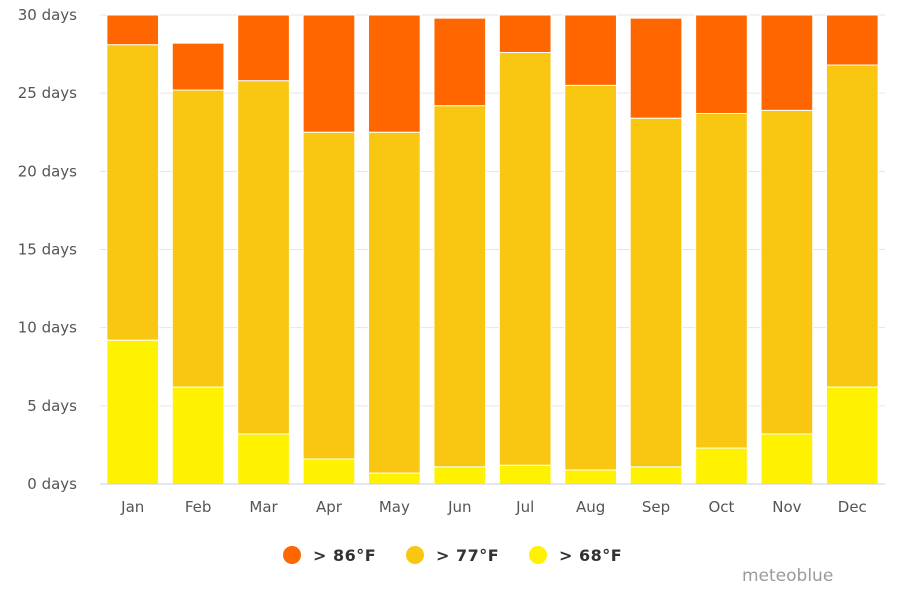 The height and width of the screenshot is (600, 900). Describe the element at coordinates (852, 507) in the screenshot. I see `x-tick-label: Dec` at that location.